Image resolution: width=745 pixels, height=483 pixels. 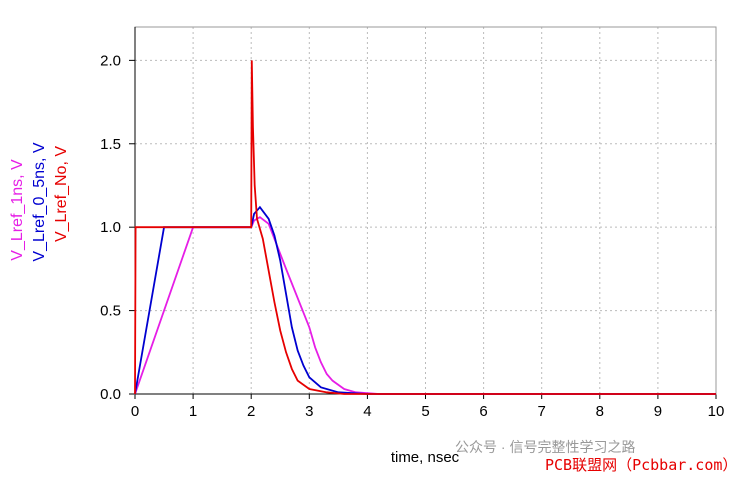 I want to click on x-tick-label: 4, so click(x=367, y=411).